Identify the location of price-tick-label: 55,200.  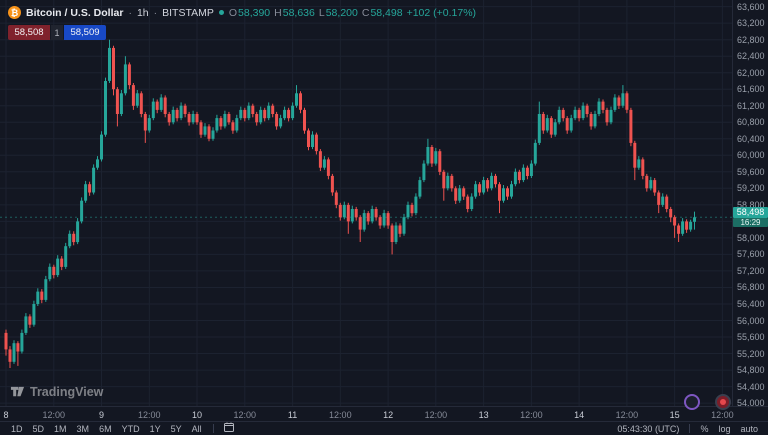
(751, 353).